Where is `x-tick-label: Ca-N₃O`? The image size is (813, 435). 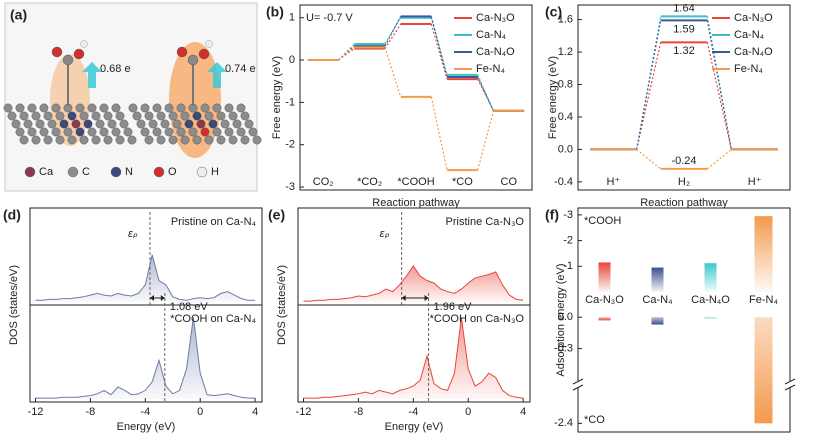
x-tick-label: Ca-N₃O is located at coordinates (604, 300).